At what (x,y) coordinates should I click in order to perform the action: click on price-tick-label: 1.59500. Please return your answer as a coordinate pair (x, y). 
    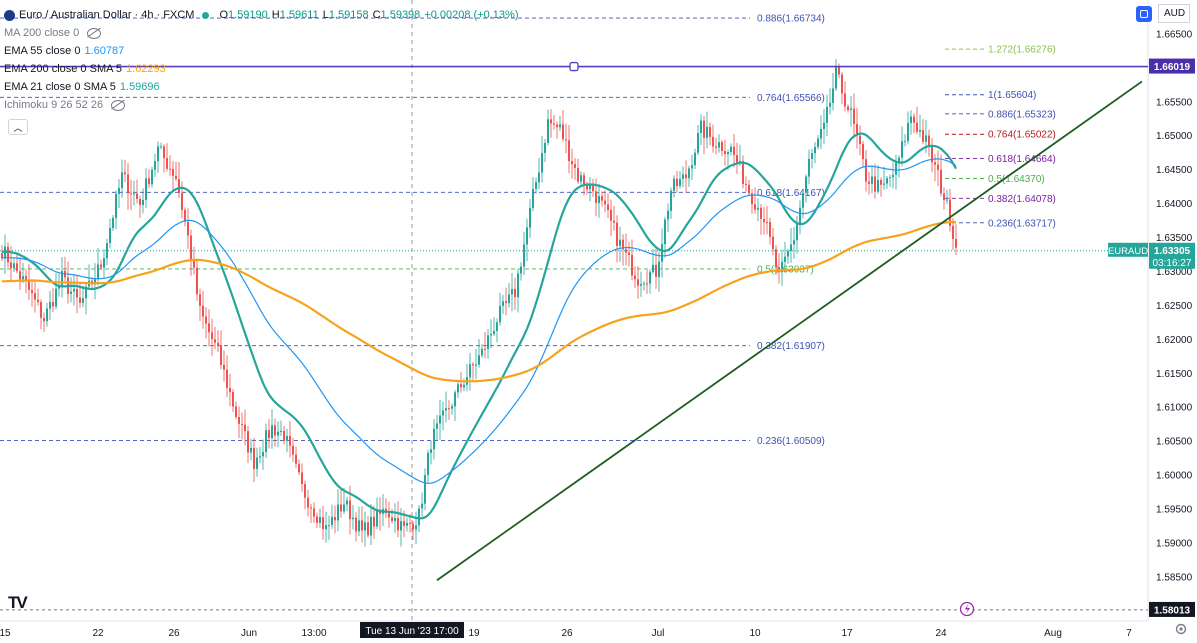
    Looking at the image, I should click on (1174, 510).